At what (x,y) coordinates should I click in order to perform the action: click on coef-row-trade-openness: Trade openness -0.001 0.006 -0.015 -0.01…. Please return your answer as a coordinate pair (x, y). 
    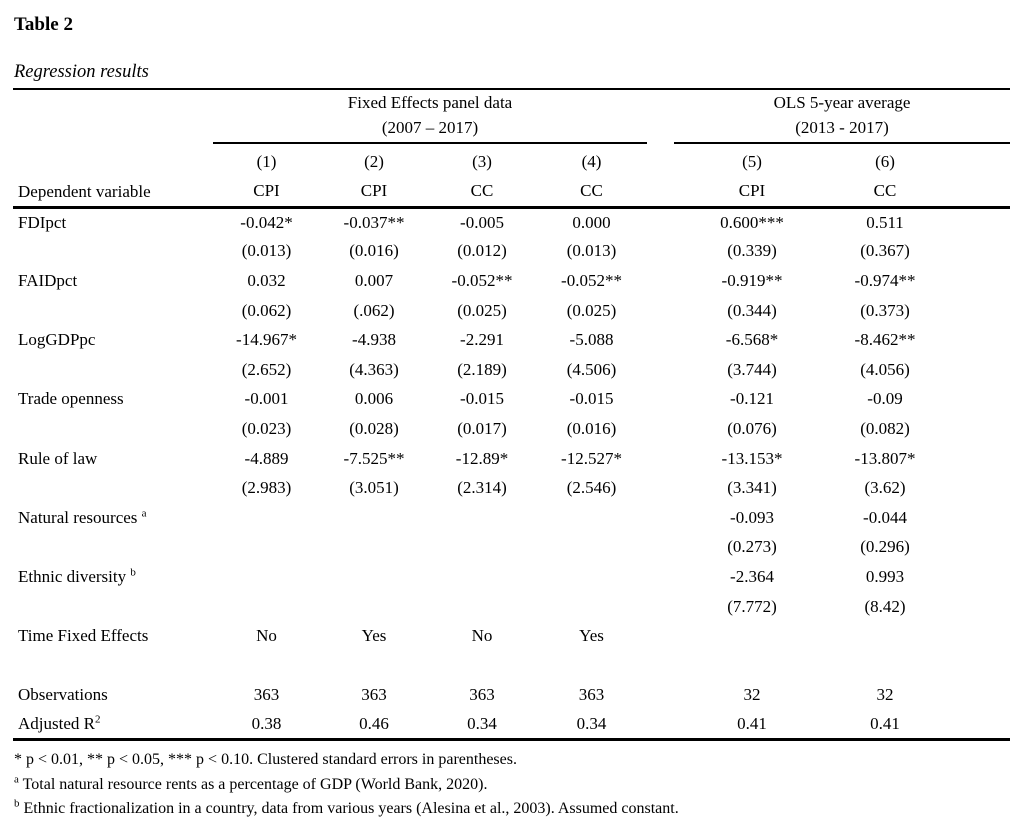
    Looking at the image, I should click on (511, 400).